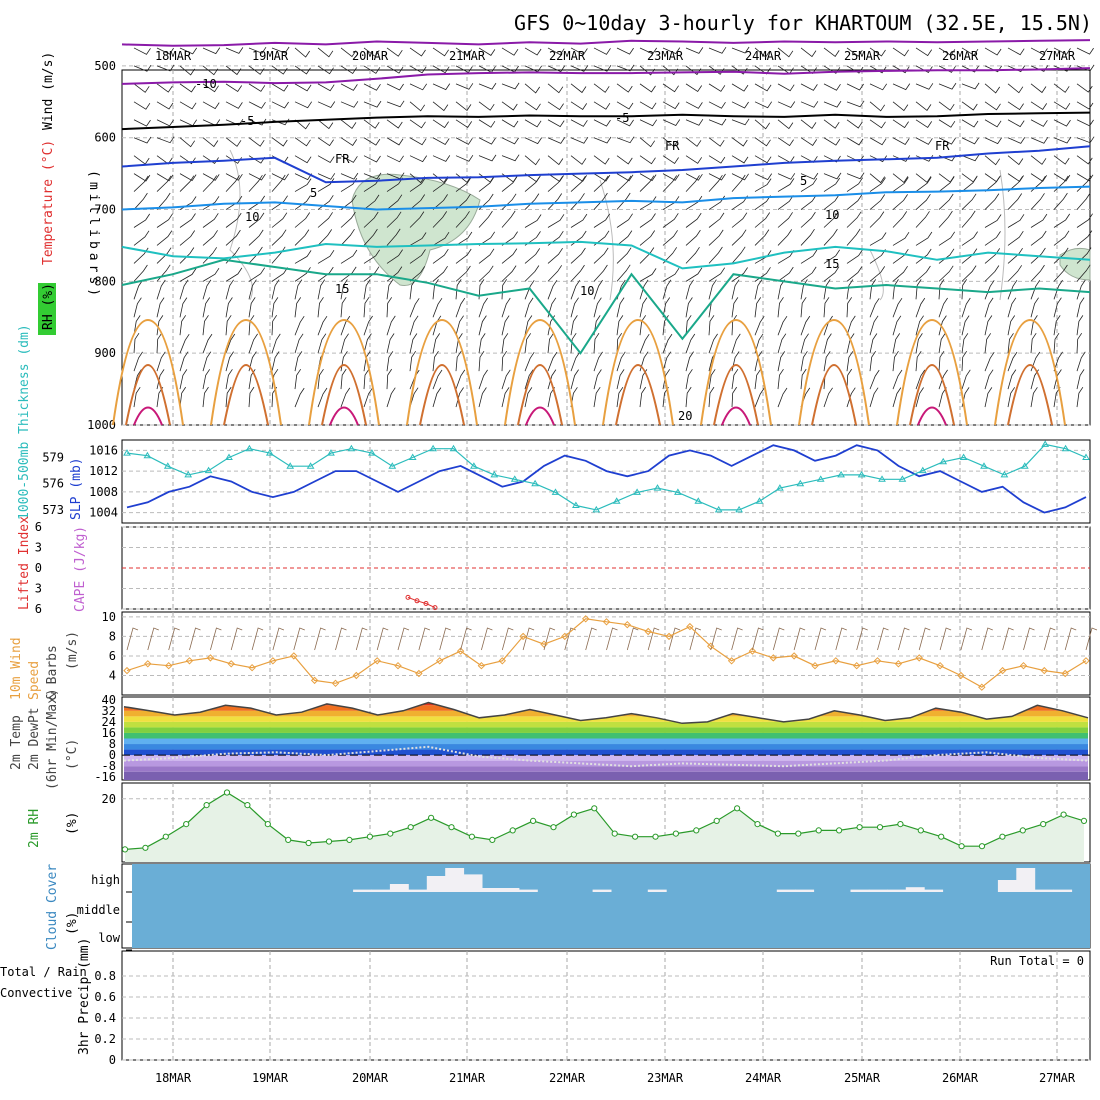 The image size is (1100, 1100). I want to click on pressure-tick: 800, so click(105, 281).